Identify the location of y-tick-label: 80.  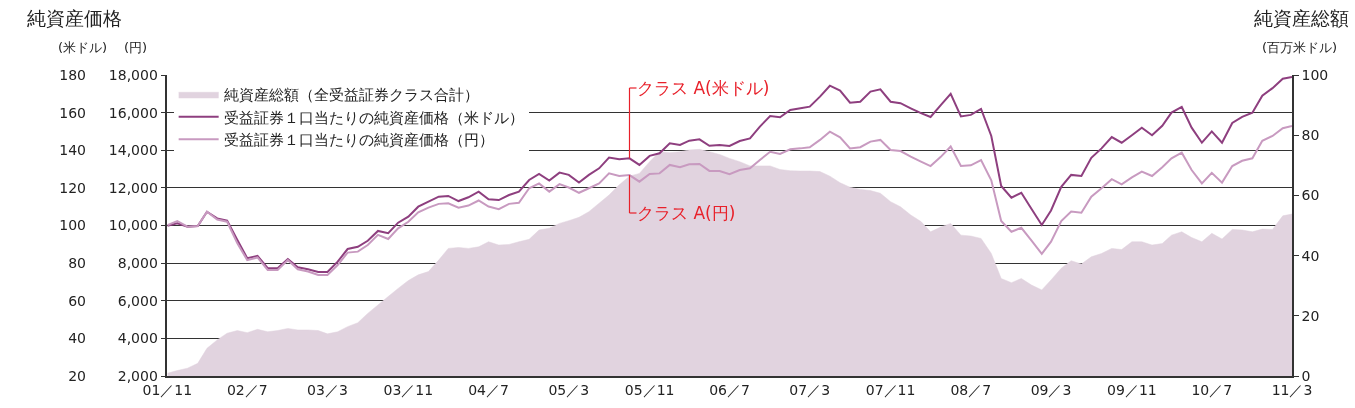
(77, 263).